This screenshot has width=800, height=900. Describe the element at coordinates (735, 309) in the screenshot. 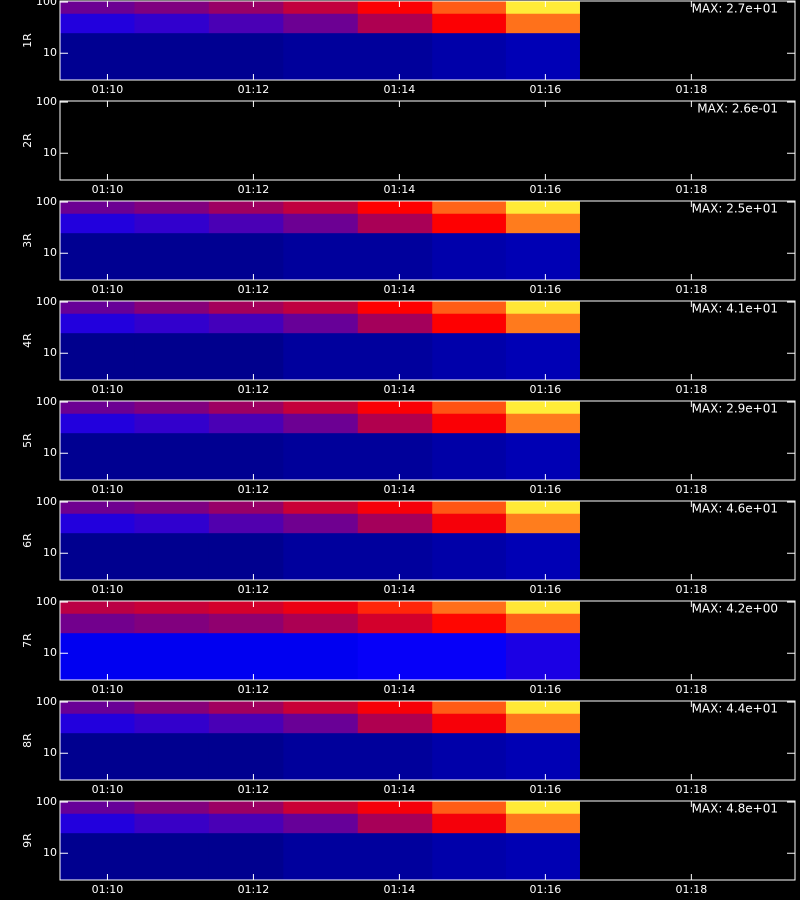

I see `max-label: MAX: 4.1e+01` at that location.